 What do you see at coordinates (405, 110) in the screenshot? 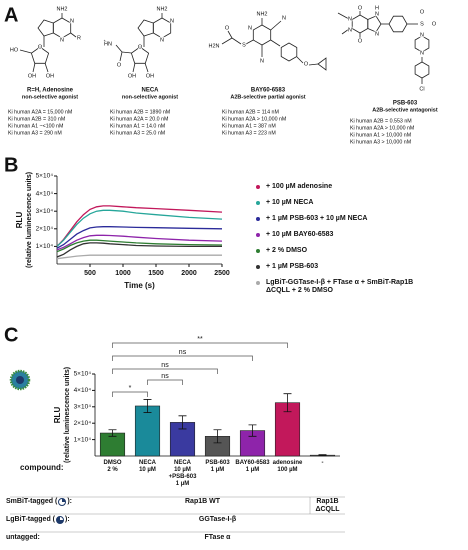
I see `compound-class: A2B-selective antagonist` at bounding box center [405, 110].